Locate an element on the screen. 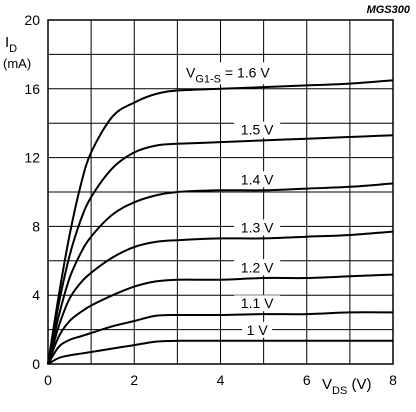 The image size is (416, 412). y-axis-label-subscript: D is located at coordinates (13, 49).